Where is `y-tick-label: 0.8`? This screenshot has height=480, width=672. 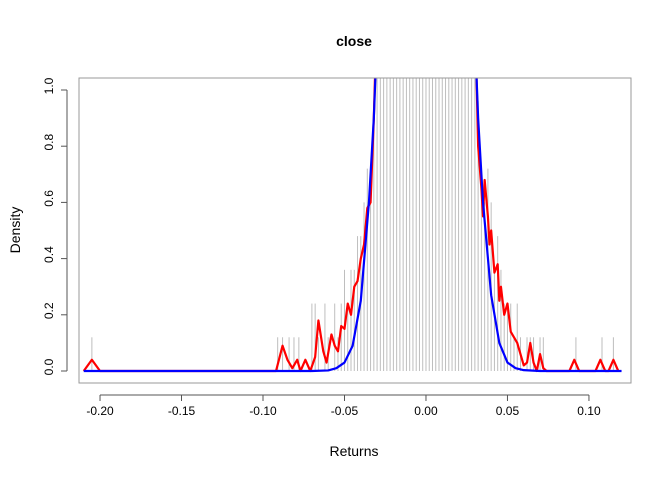
y-tick-label: 0.8 is located at coordinates (49, 142).